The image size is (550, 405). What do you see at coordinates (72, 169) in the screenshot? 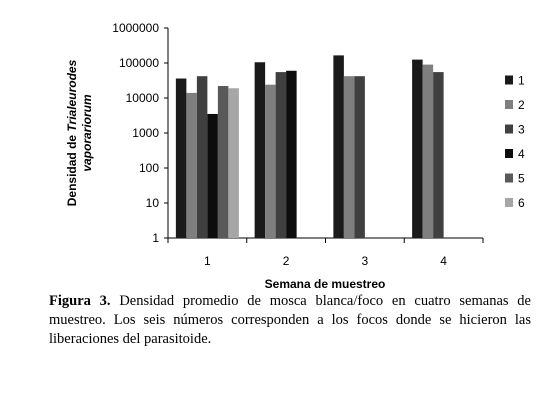
I see `y-axis-title-prefix: Densidad de` at bounding box center [72, 169].